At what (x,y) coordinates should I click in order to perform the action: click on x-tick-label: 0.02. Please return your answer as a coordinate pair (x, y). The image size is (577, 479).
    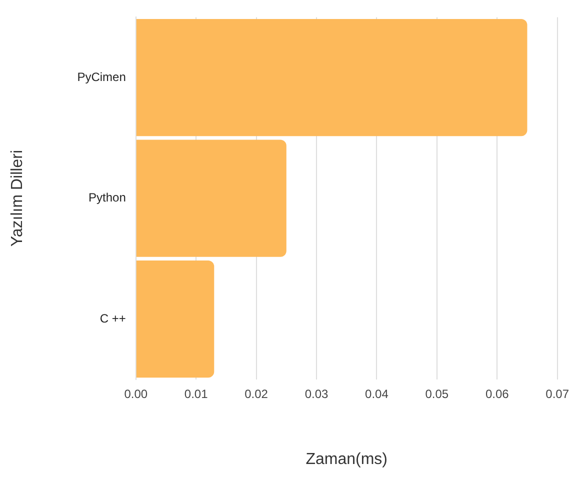
    Looking at the image, I should click on (256, 393).